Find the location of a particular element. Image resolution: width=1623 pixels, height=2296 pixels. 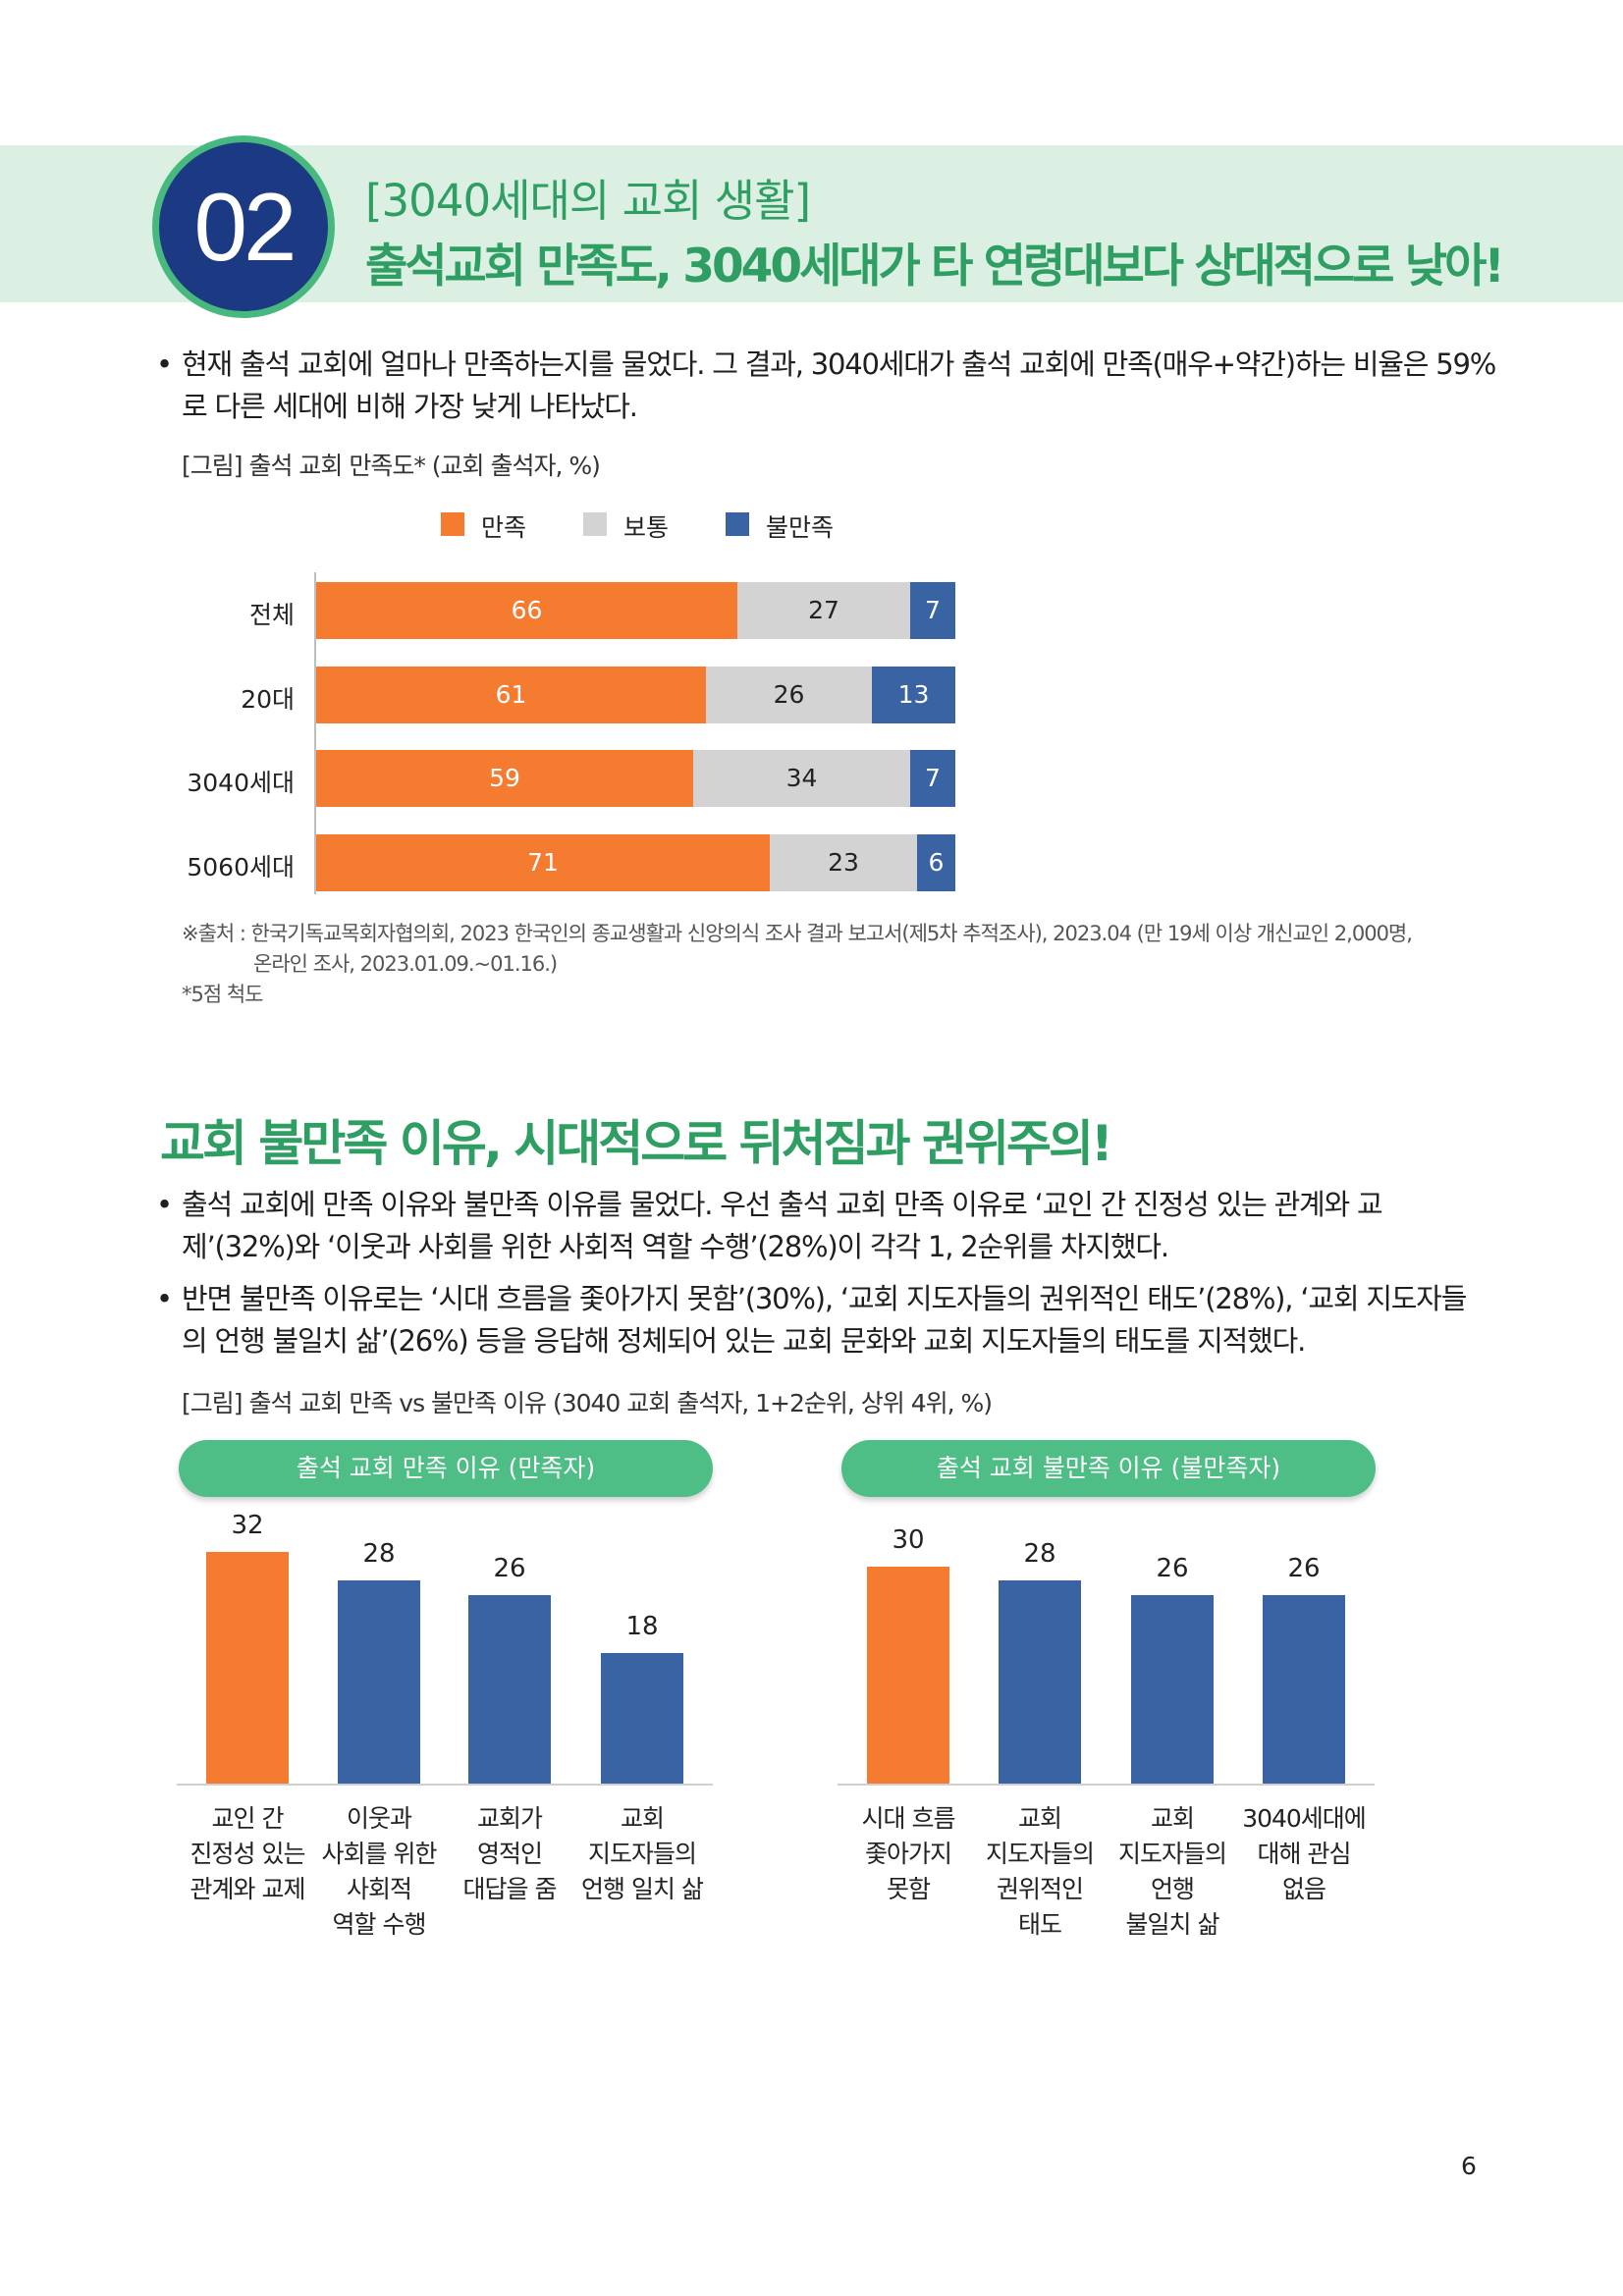

bar-segment-satisfied: 59 is located at coordinates (504, 778).